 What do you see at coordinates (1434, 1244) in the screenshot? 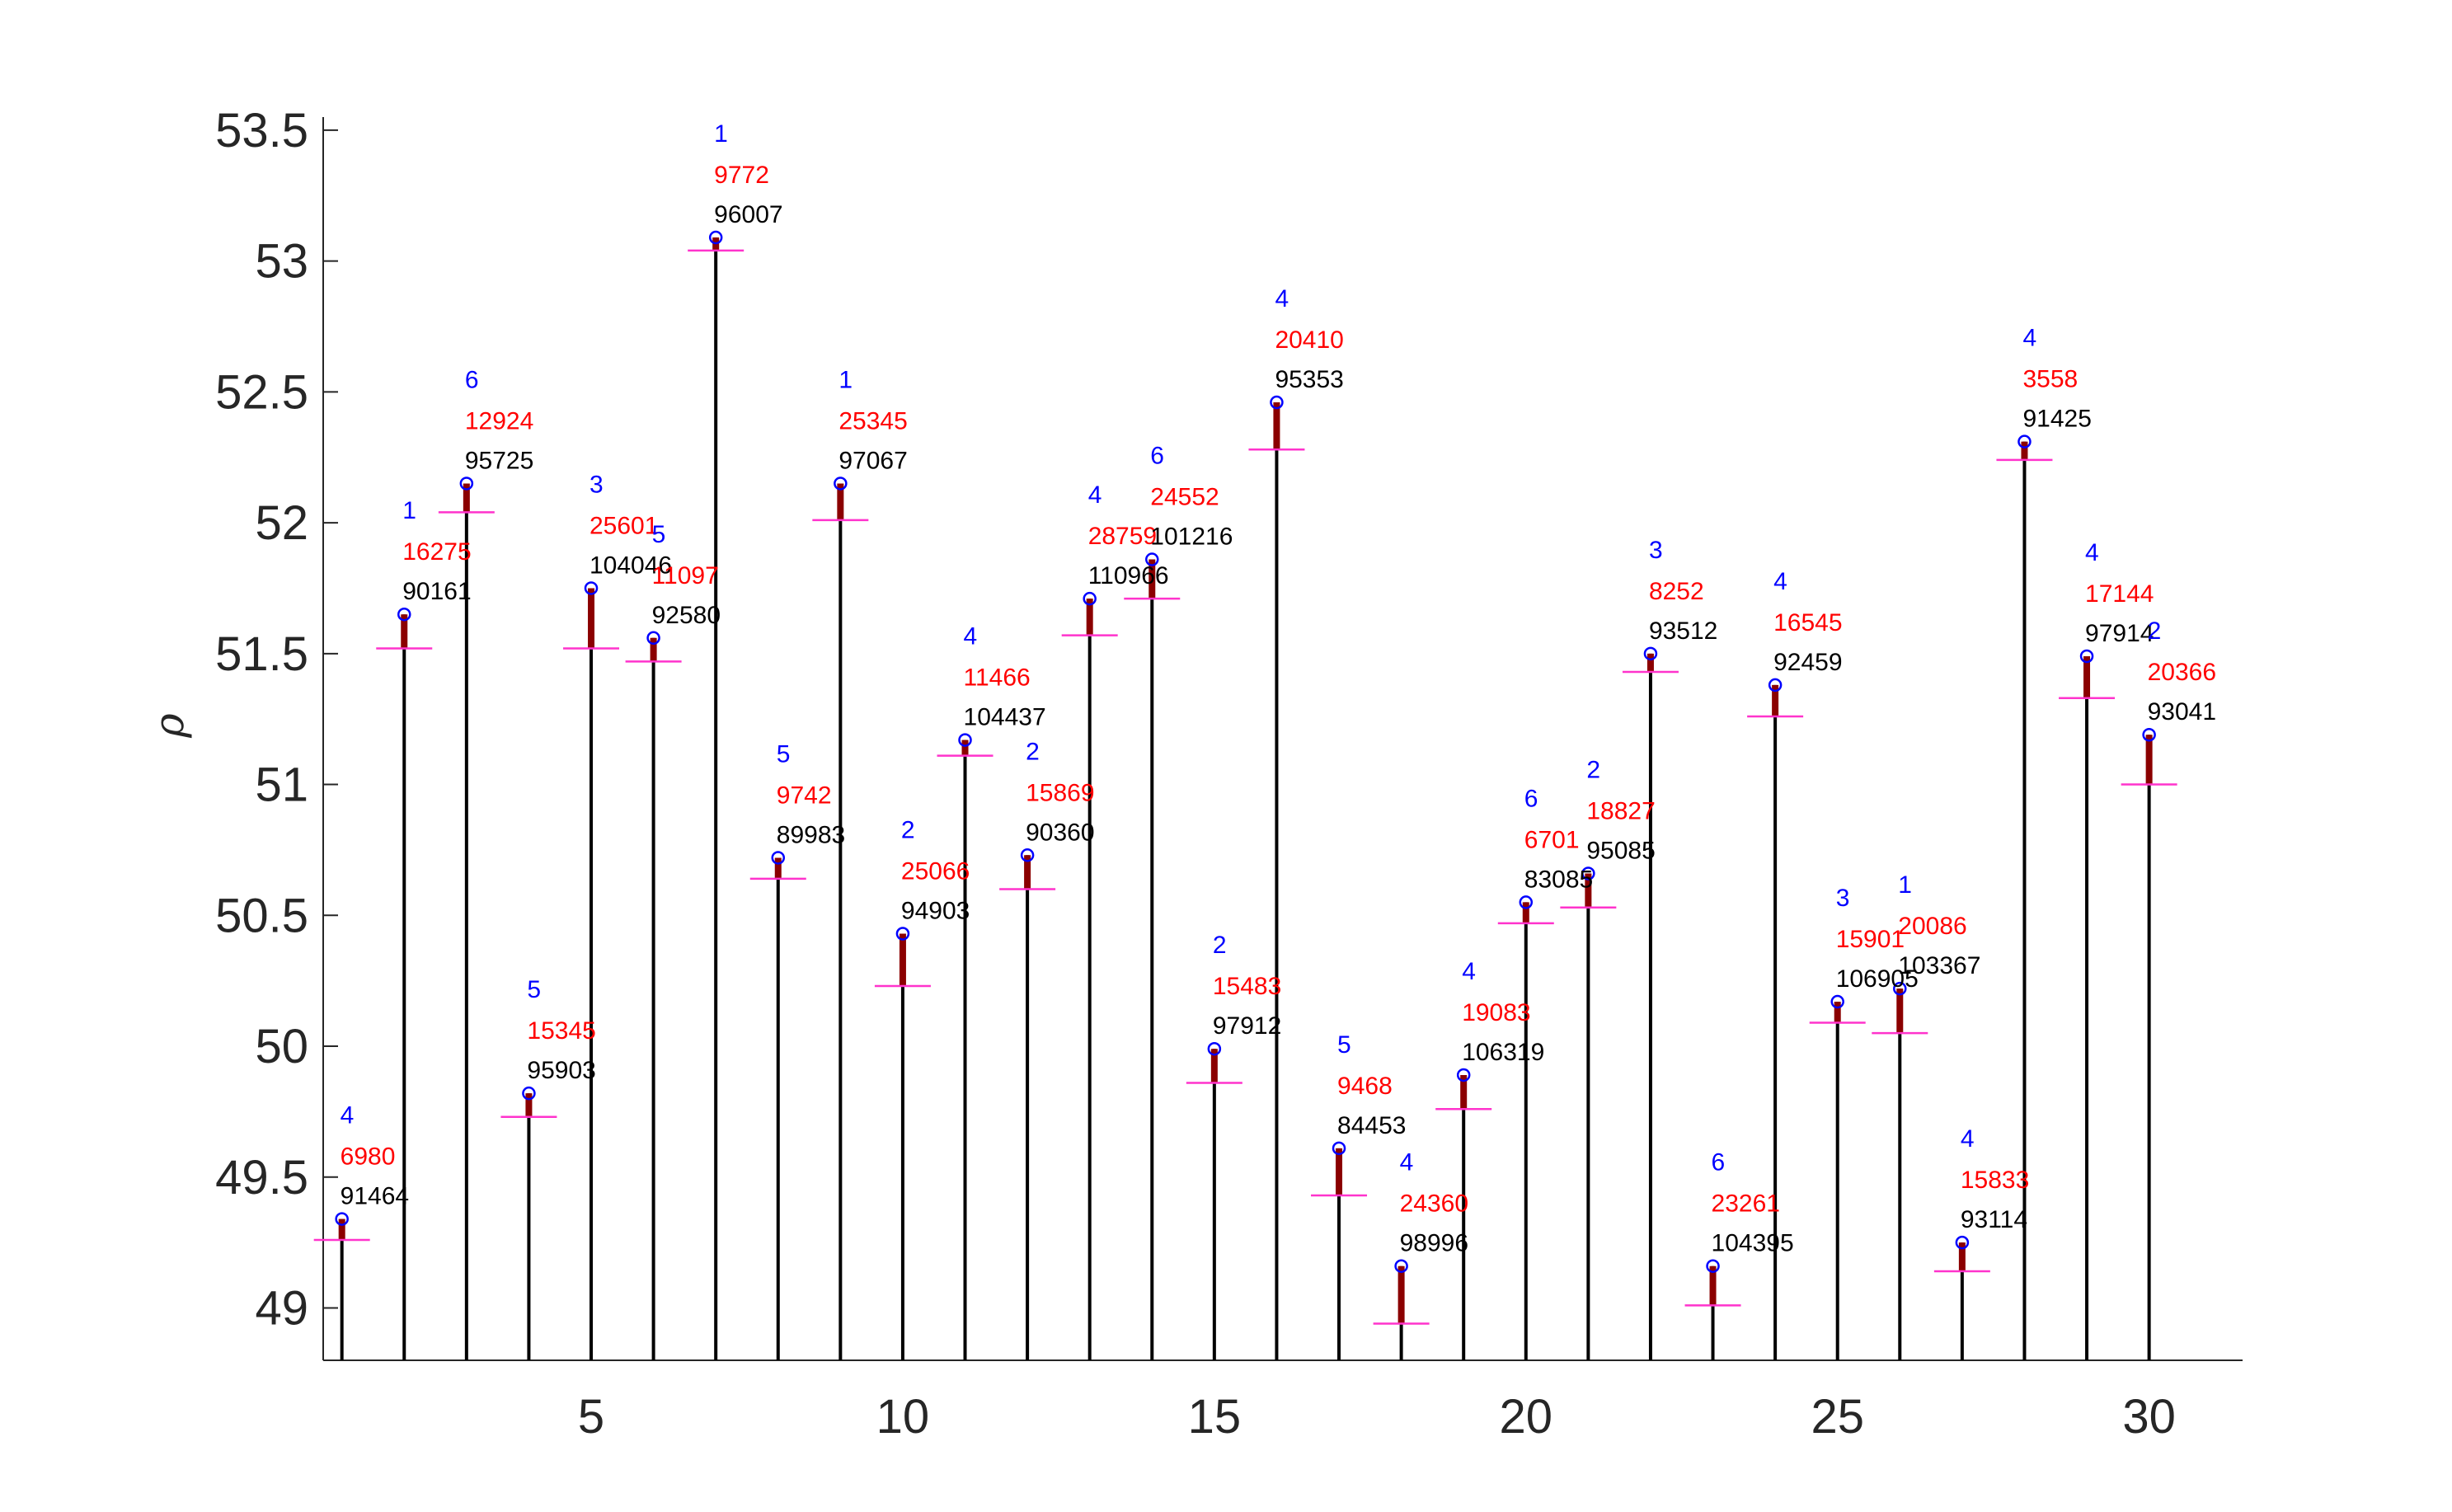
I see `point-label-bottom: 98996` at bounding box center [1434, 1244].